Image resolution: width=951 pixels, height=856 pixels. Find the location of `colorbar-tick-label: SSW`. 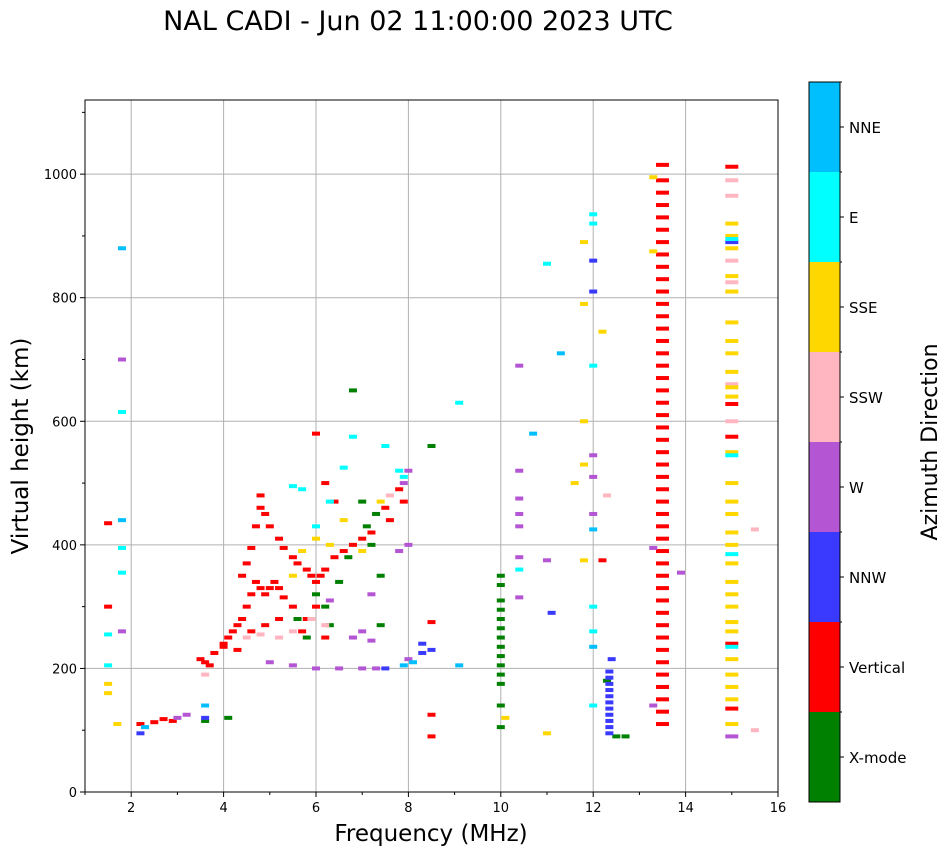

colorbar-tick-label: SSW is located at coordinates (866, 398).